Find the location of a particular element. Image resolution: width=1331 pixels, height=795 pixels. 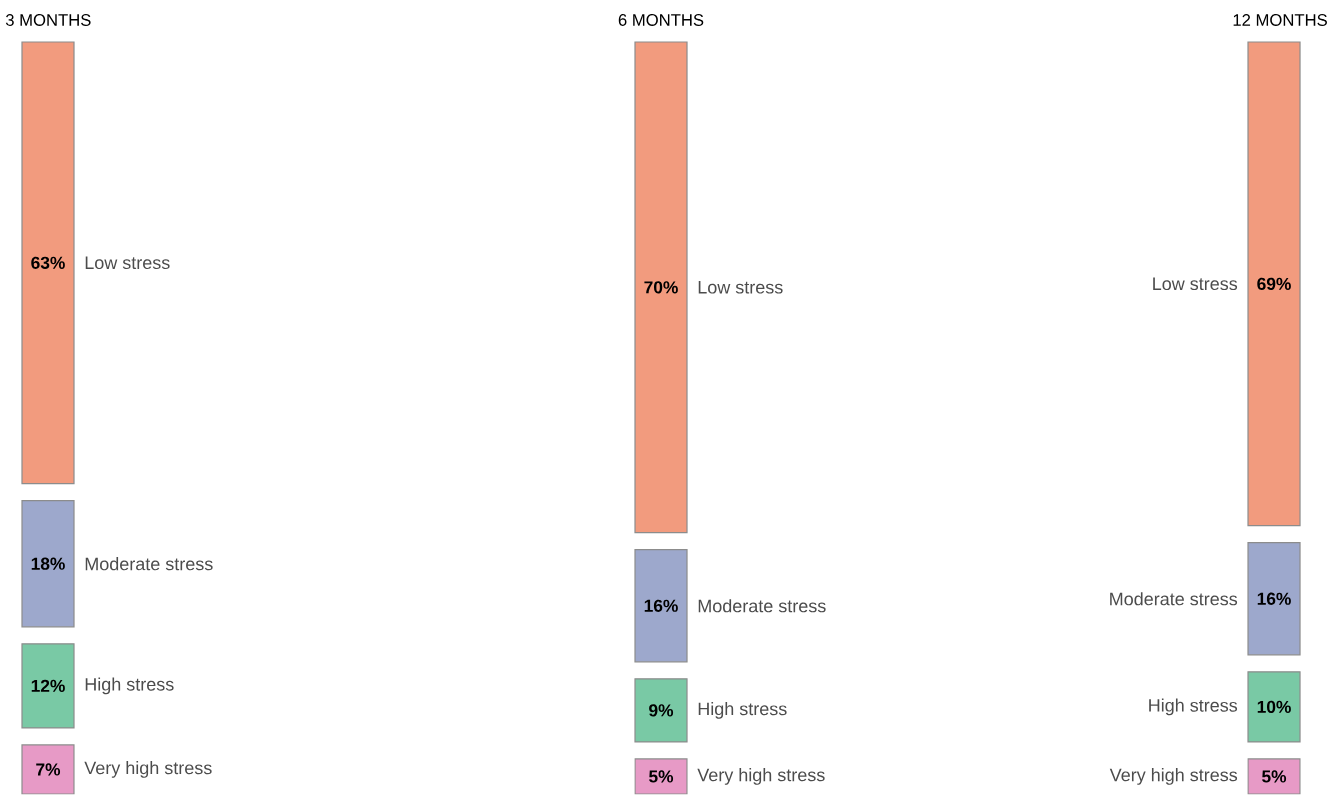

data-label: 70% is located at coordinates (661, 287).